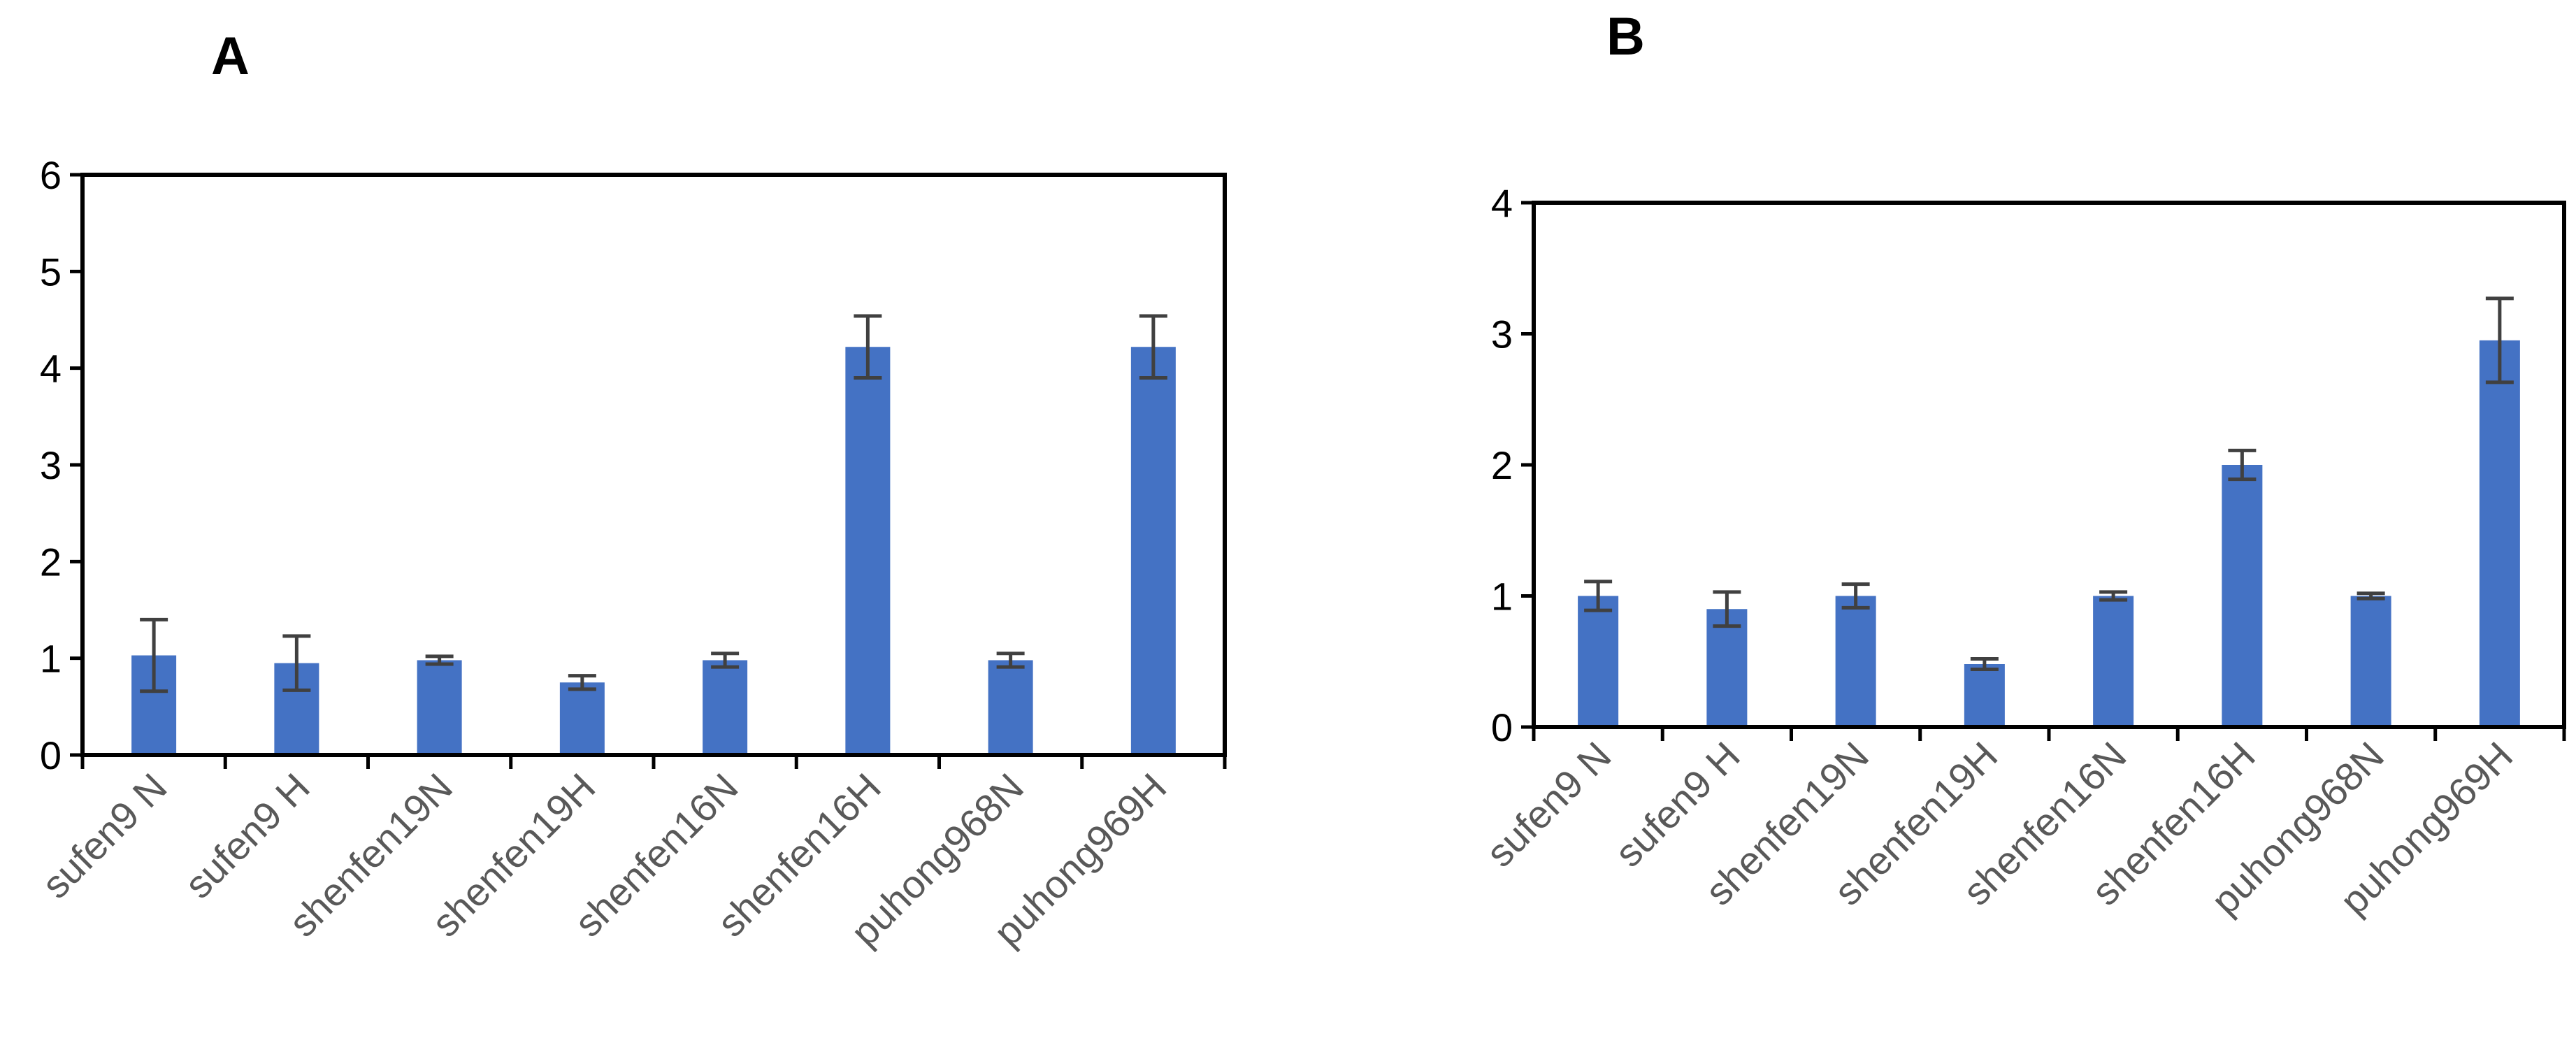 The image size is (2576, 1043). Describe the element at coordinates (51, 175) in the screenshot. I see `y-tick-label: 6` at that location.